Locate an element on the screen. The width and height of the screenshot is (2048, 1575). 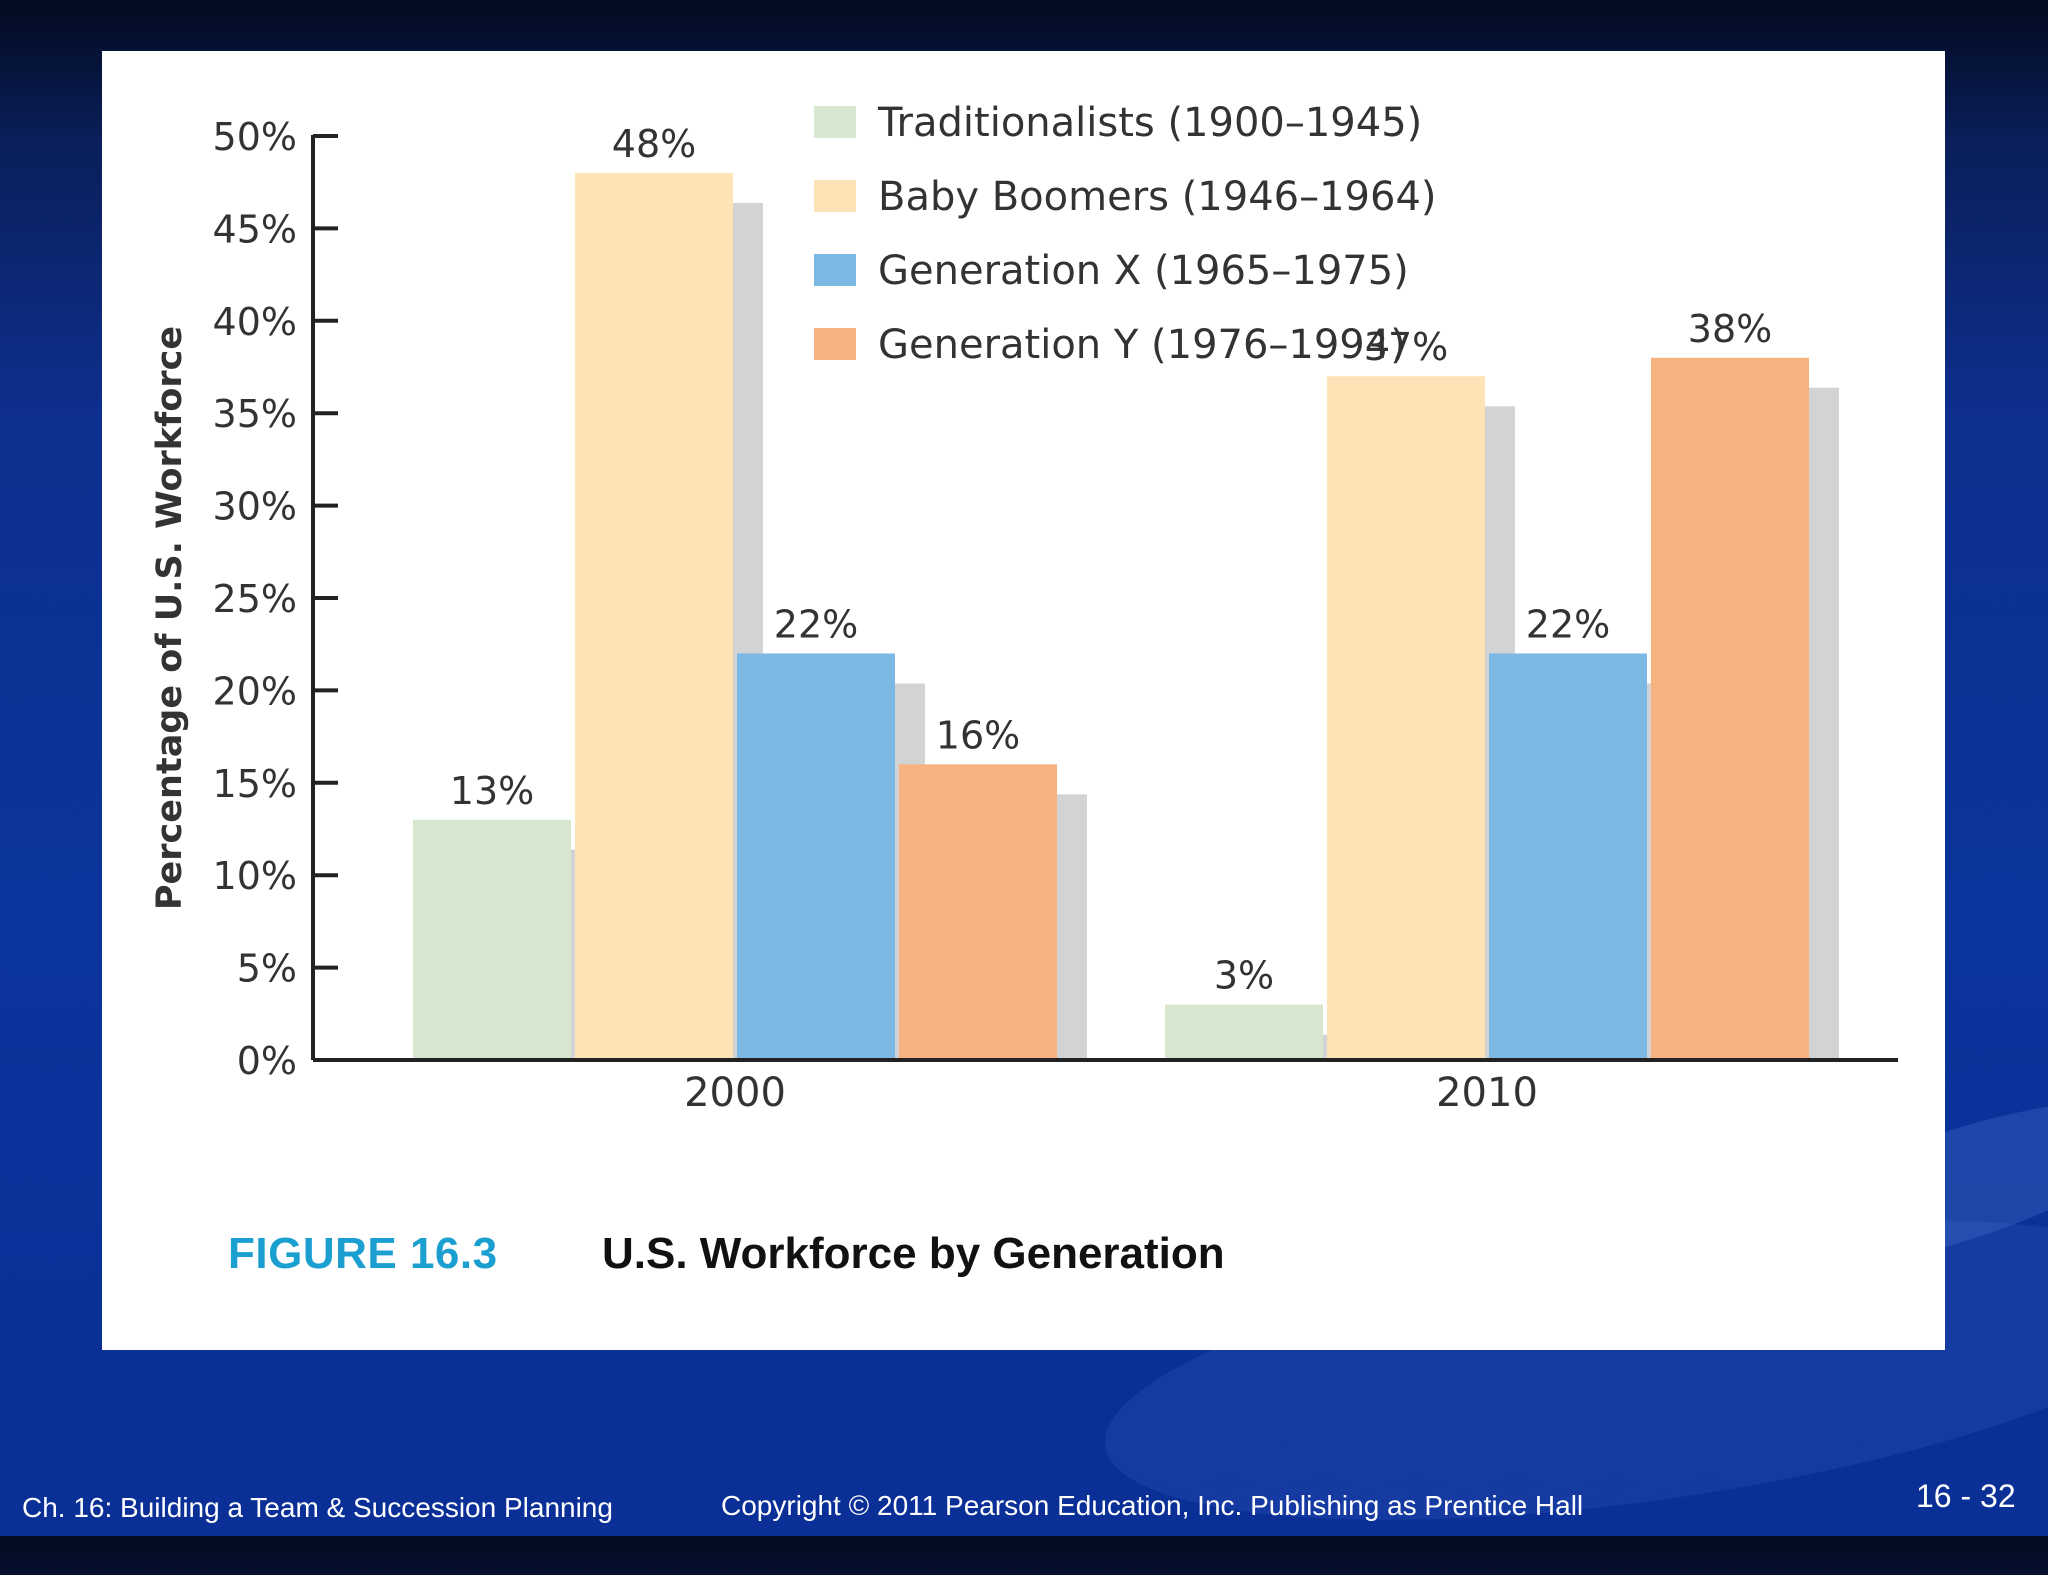
data-label: 16% is located at coordinates (978, 735).